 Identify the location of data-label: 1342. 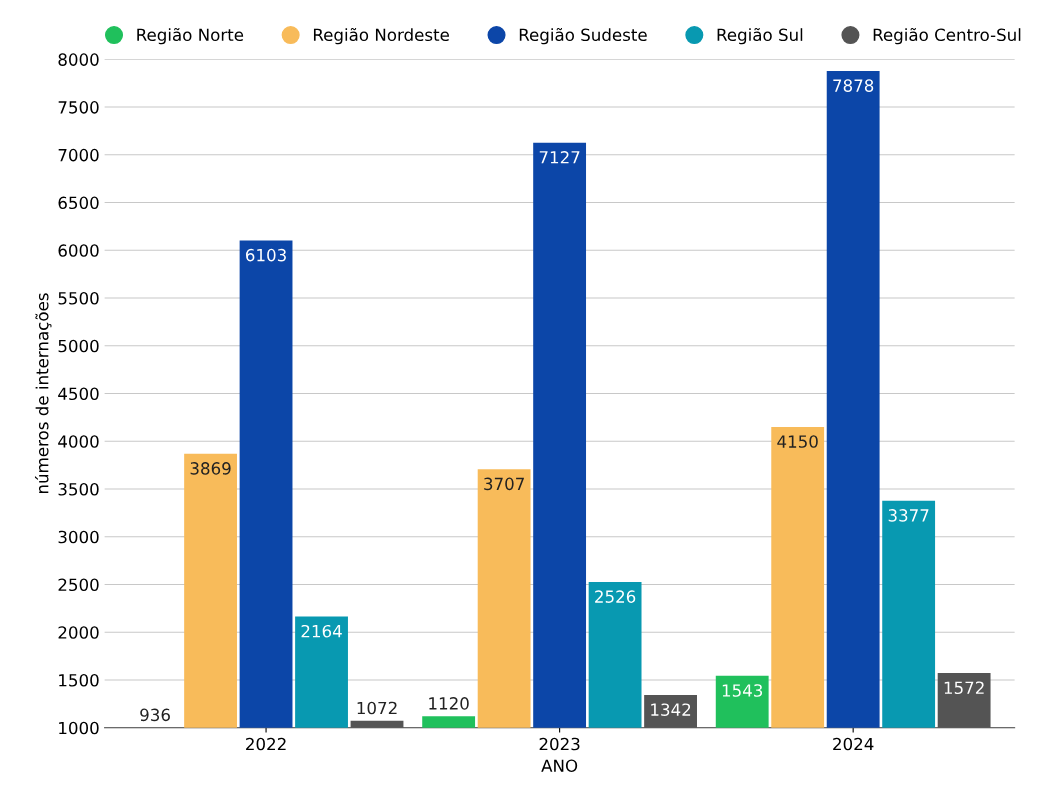
(671, 709).